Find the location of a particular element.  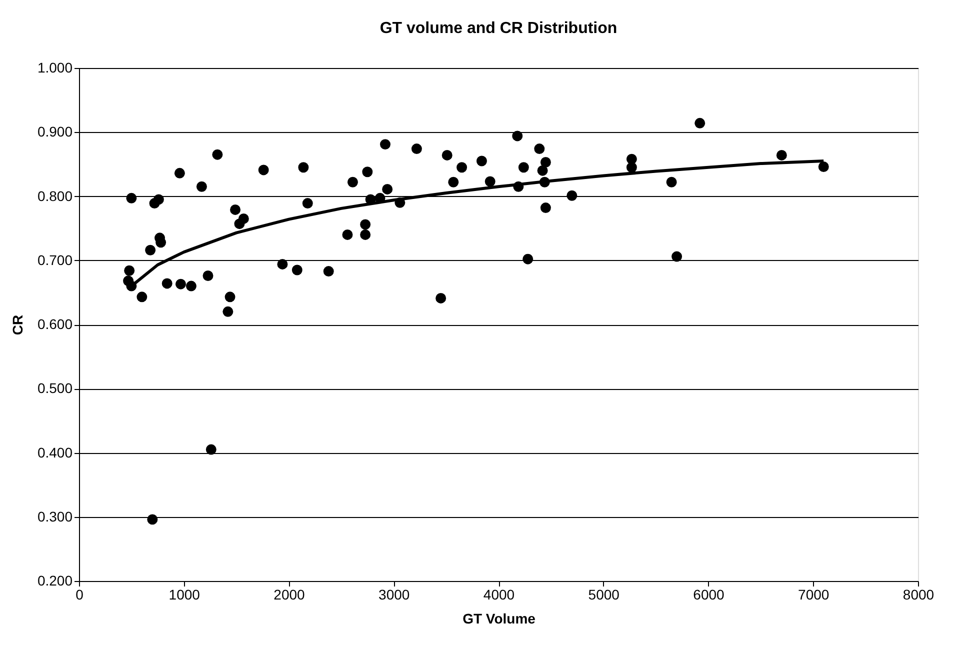

y-tick-label: 0.500 is located at coordinates (55, 388).